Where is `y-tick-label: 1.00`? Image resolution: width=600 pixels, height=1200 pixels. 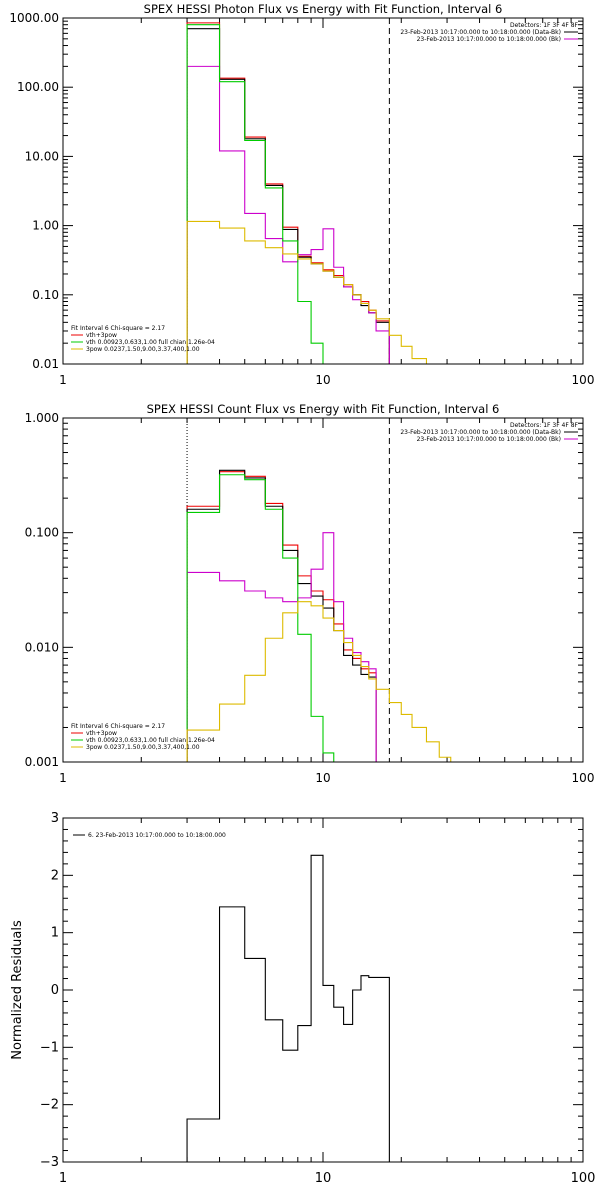 y-tick-label: 1.00 is located at coordinates (45, 226).